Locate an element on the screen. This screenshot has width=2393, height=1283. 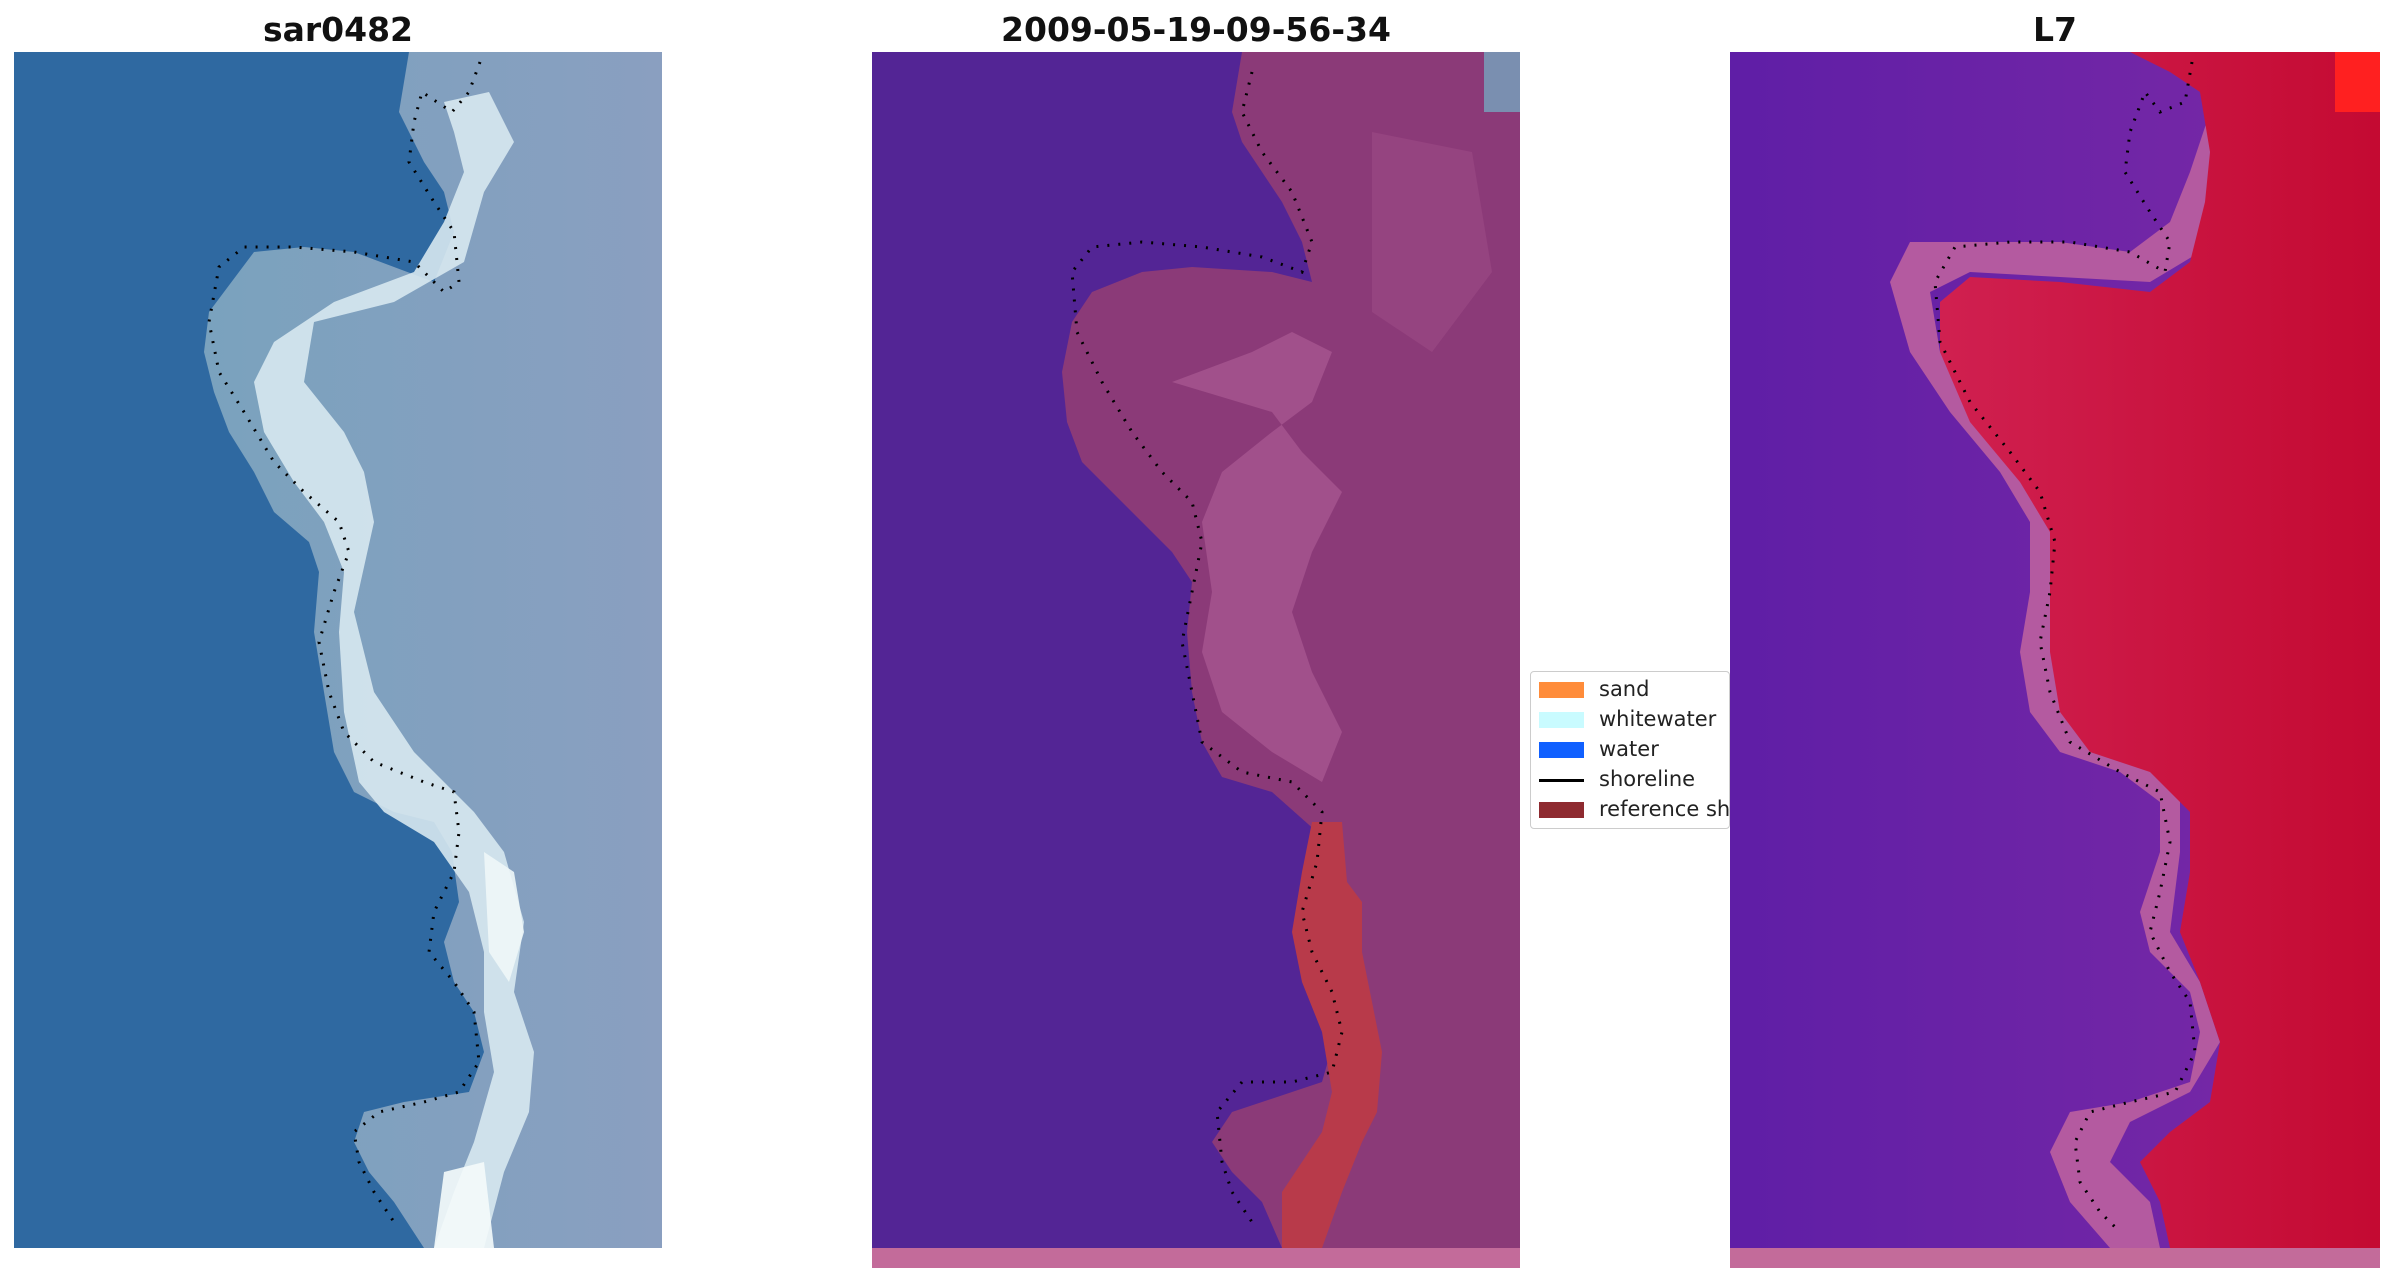
legend-item-shoreline: shoreline is located at coordinates (1630, 779).